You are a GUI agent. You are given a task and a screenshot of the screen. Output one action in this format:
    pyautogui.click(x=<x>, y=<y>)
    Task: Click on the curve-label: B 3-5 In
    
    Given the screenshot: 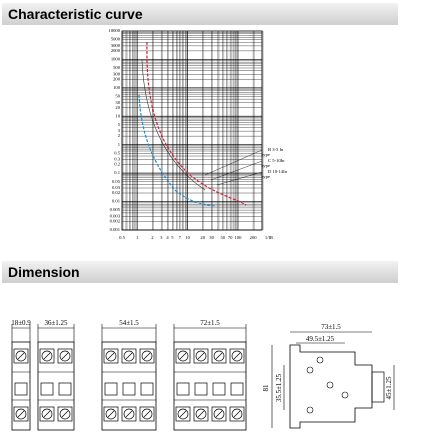 What is the action you would take?
    pyautogui.click(x=276, y=149)
    